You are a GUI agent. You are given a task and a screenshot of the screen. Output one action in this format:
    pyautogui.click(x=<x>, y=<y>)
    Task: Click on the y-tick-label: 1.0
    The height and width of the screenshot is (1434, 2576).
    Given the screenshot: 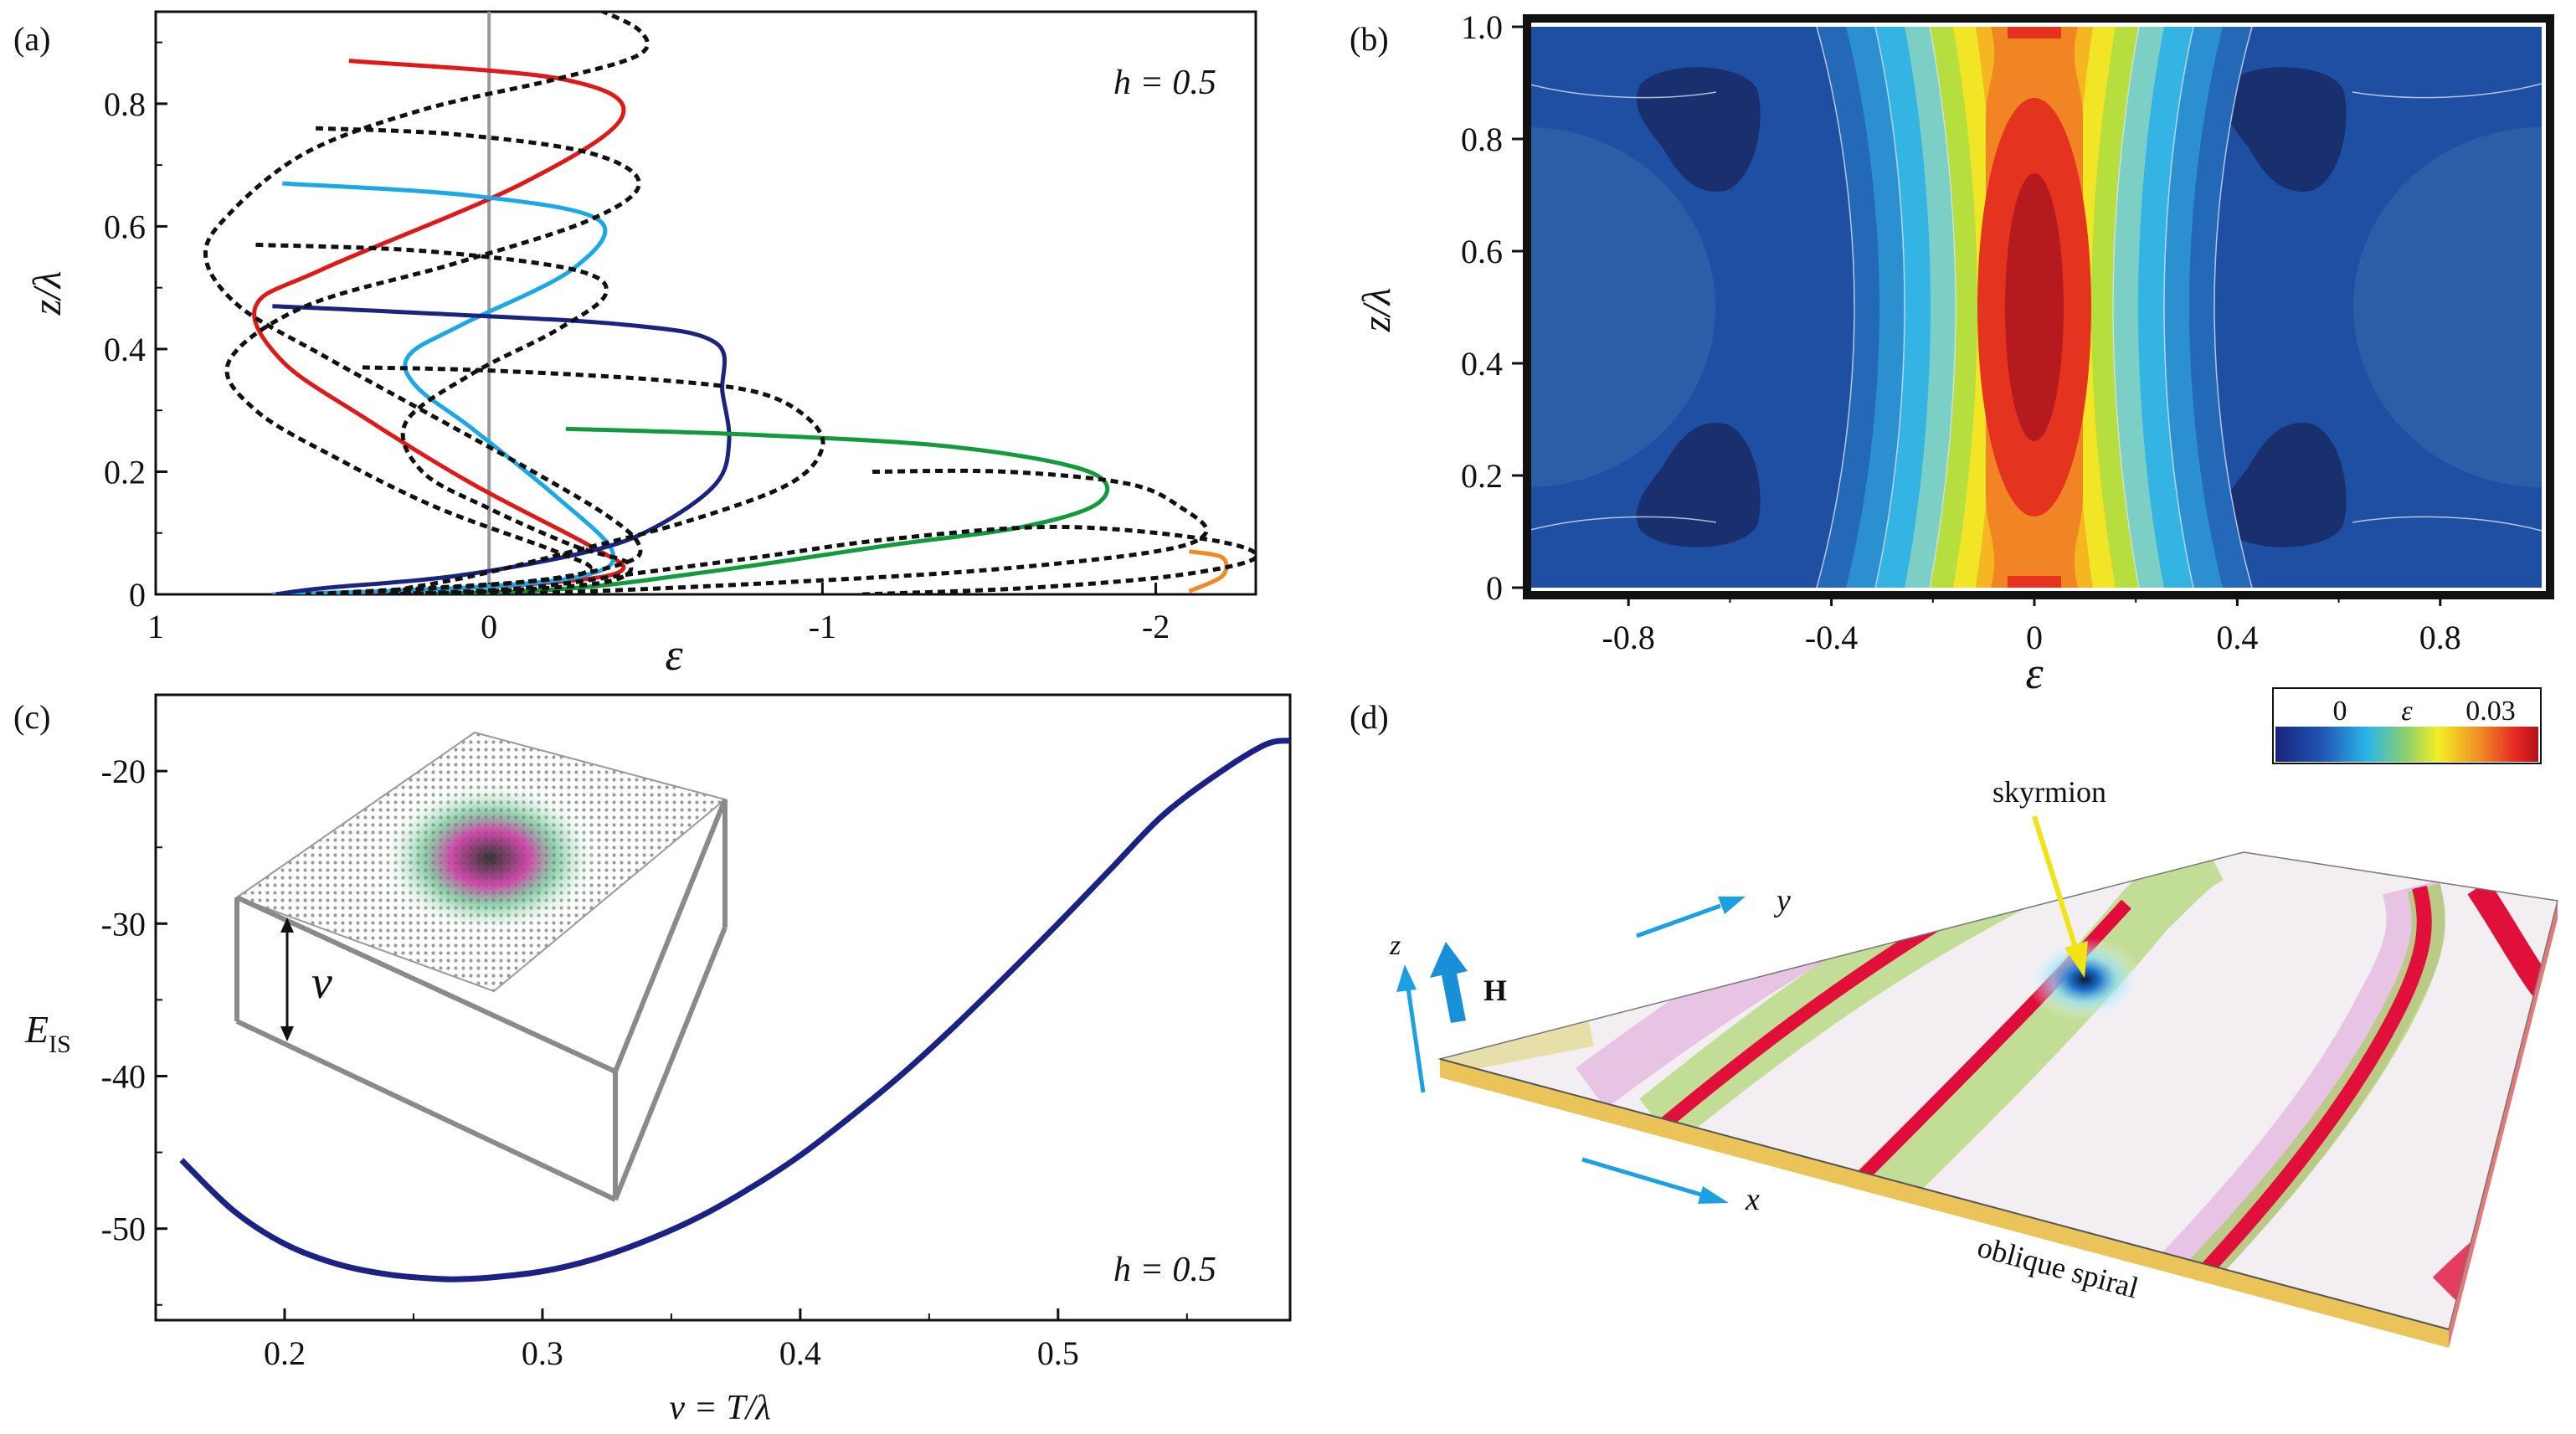 What is the action you would take?
    pyautogui.click(x=1482, y=27)
    